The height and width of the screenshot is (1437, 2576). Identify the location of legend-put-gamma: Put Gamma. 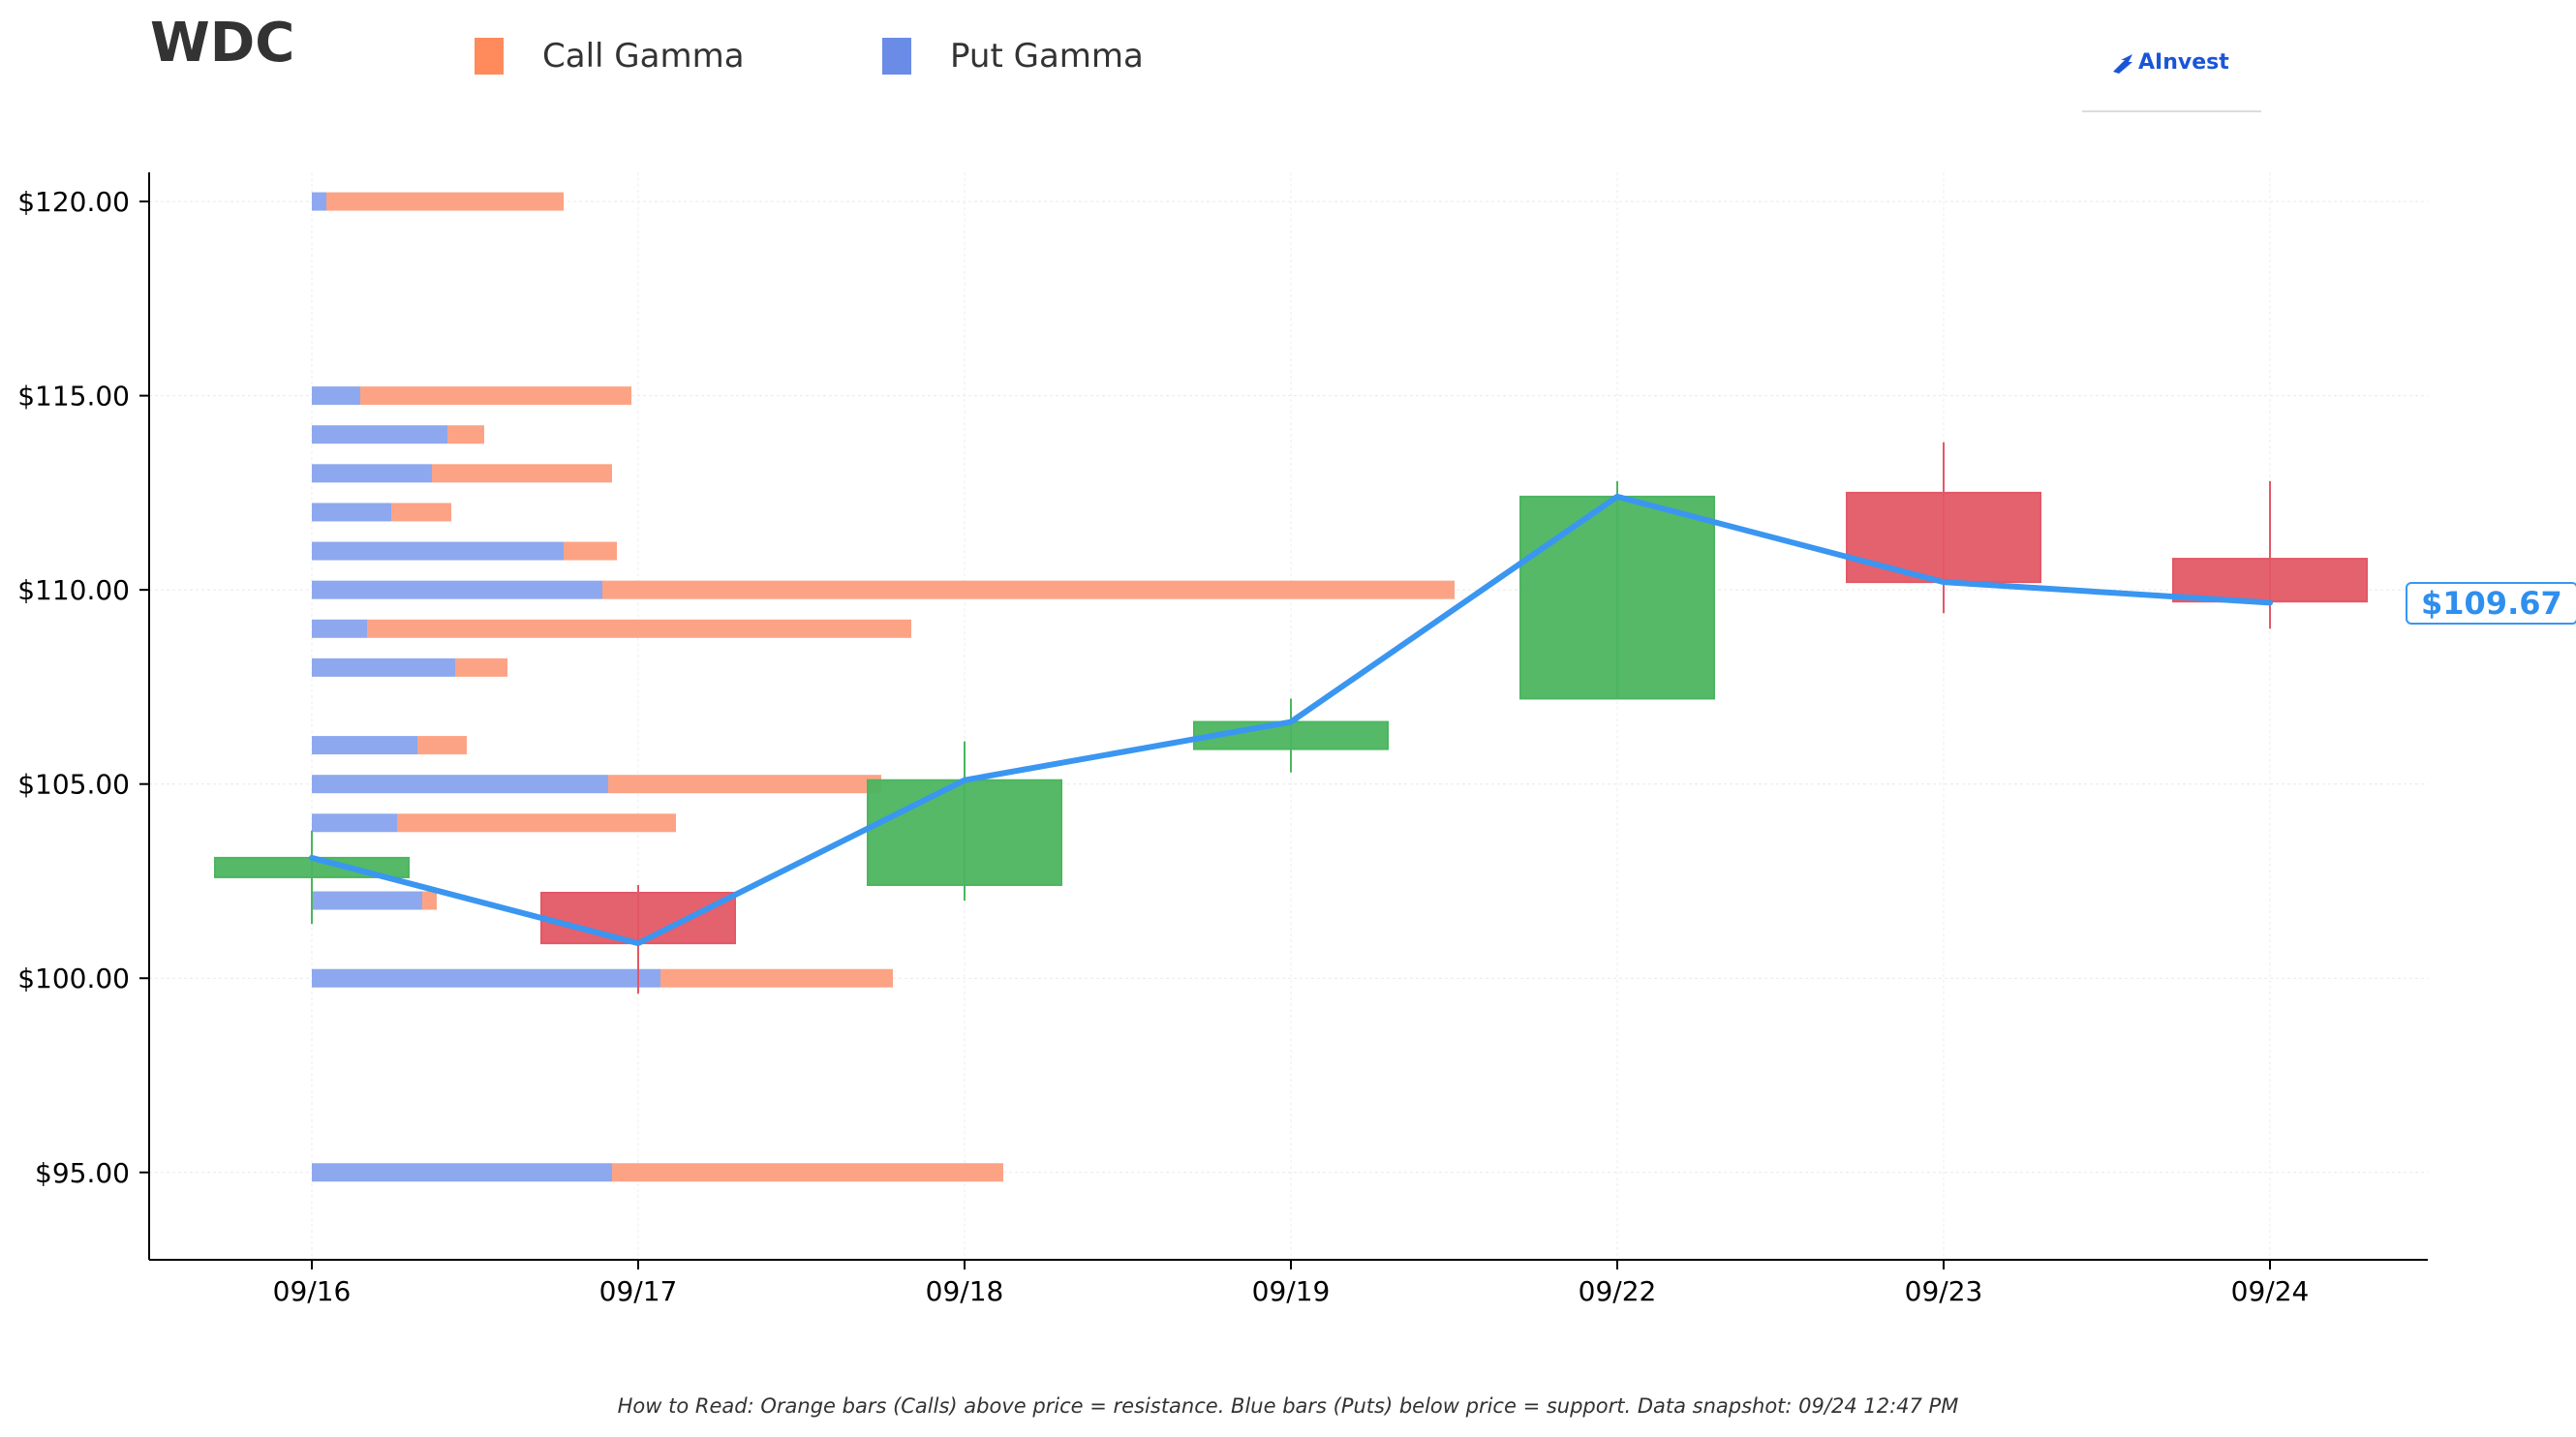
(1013, 57).